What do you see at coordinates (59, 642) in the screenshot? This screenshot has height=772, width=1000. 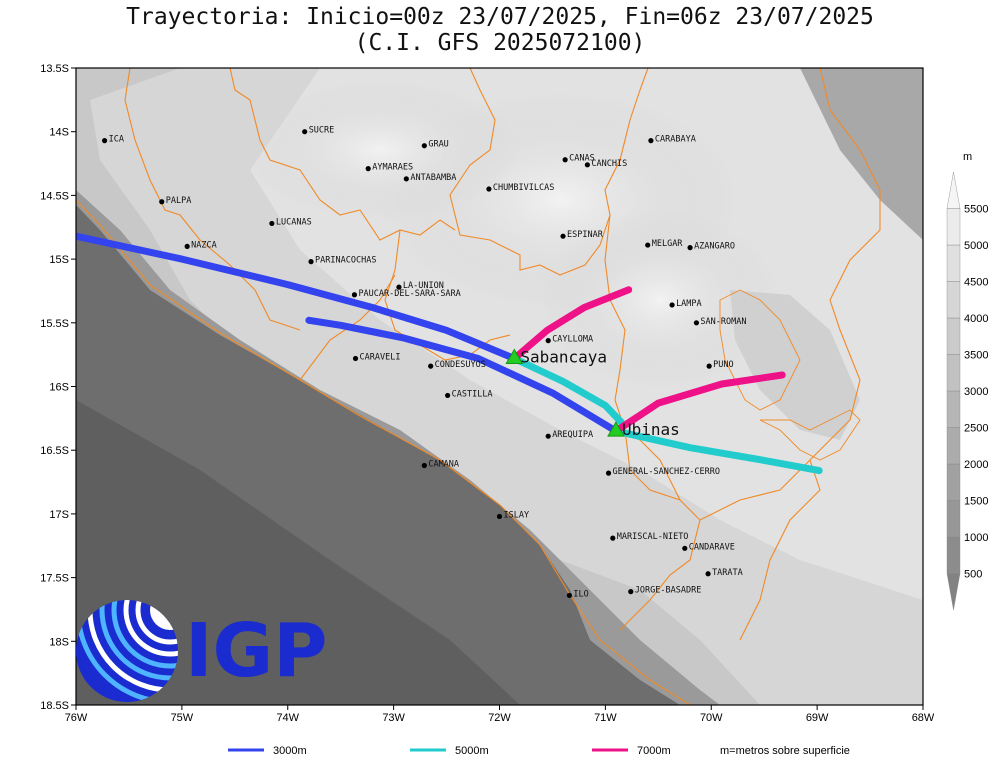 I see `y-tick-label: 18S` at bounding box center [59, 642].